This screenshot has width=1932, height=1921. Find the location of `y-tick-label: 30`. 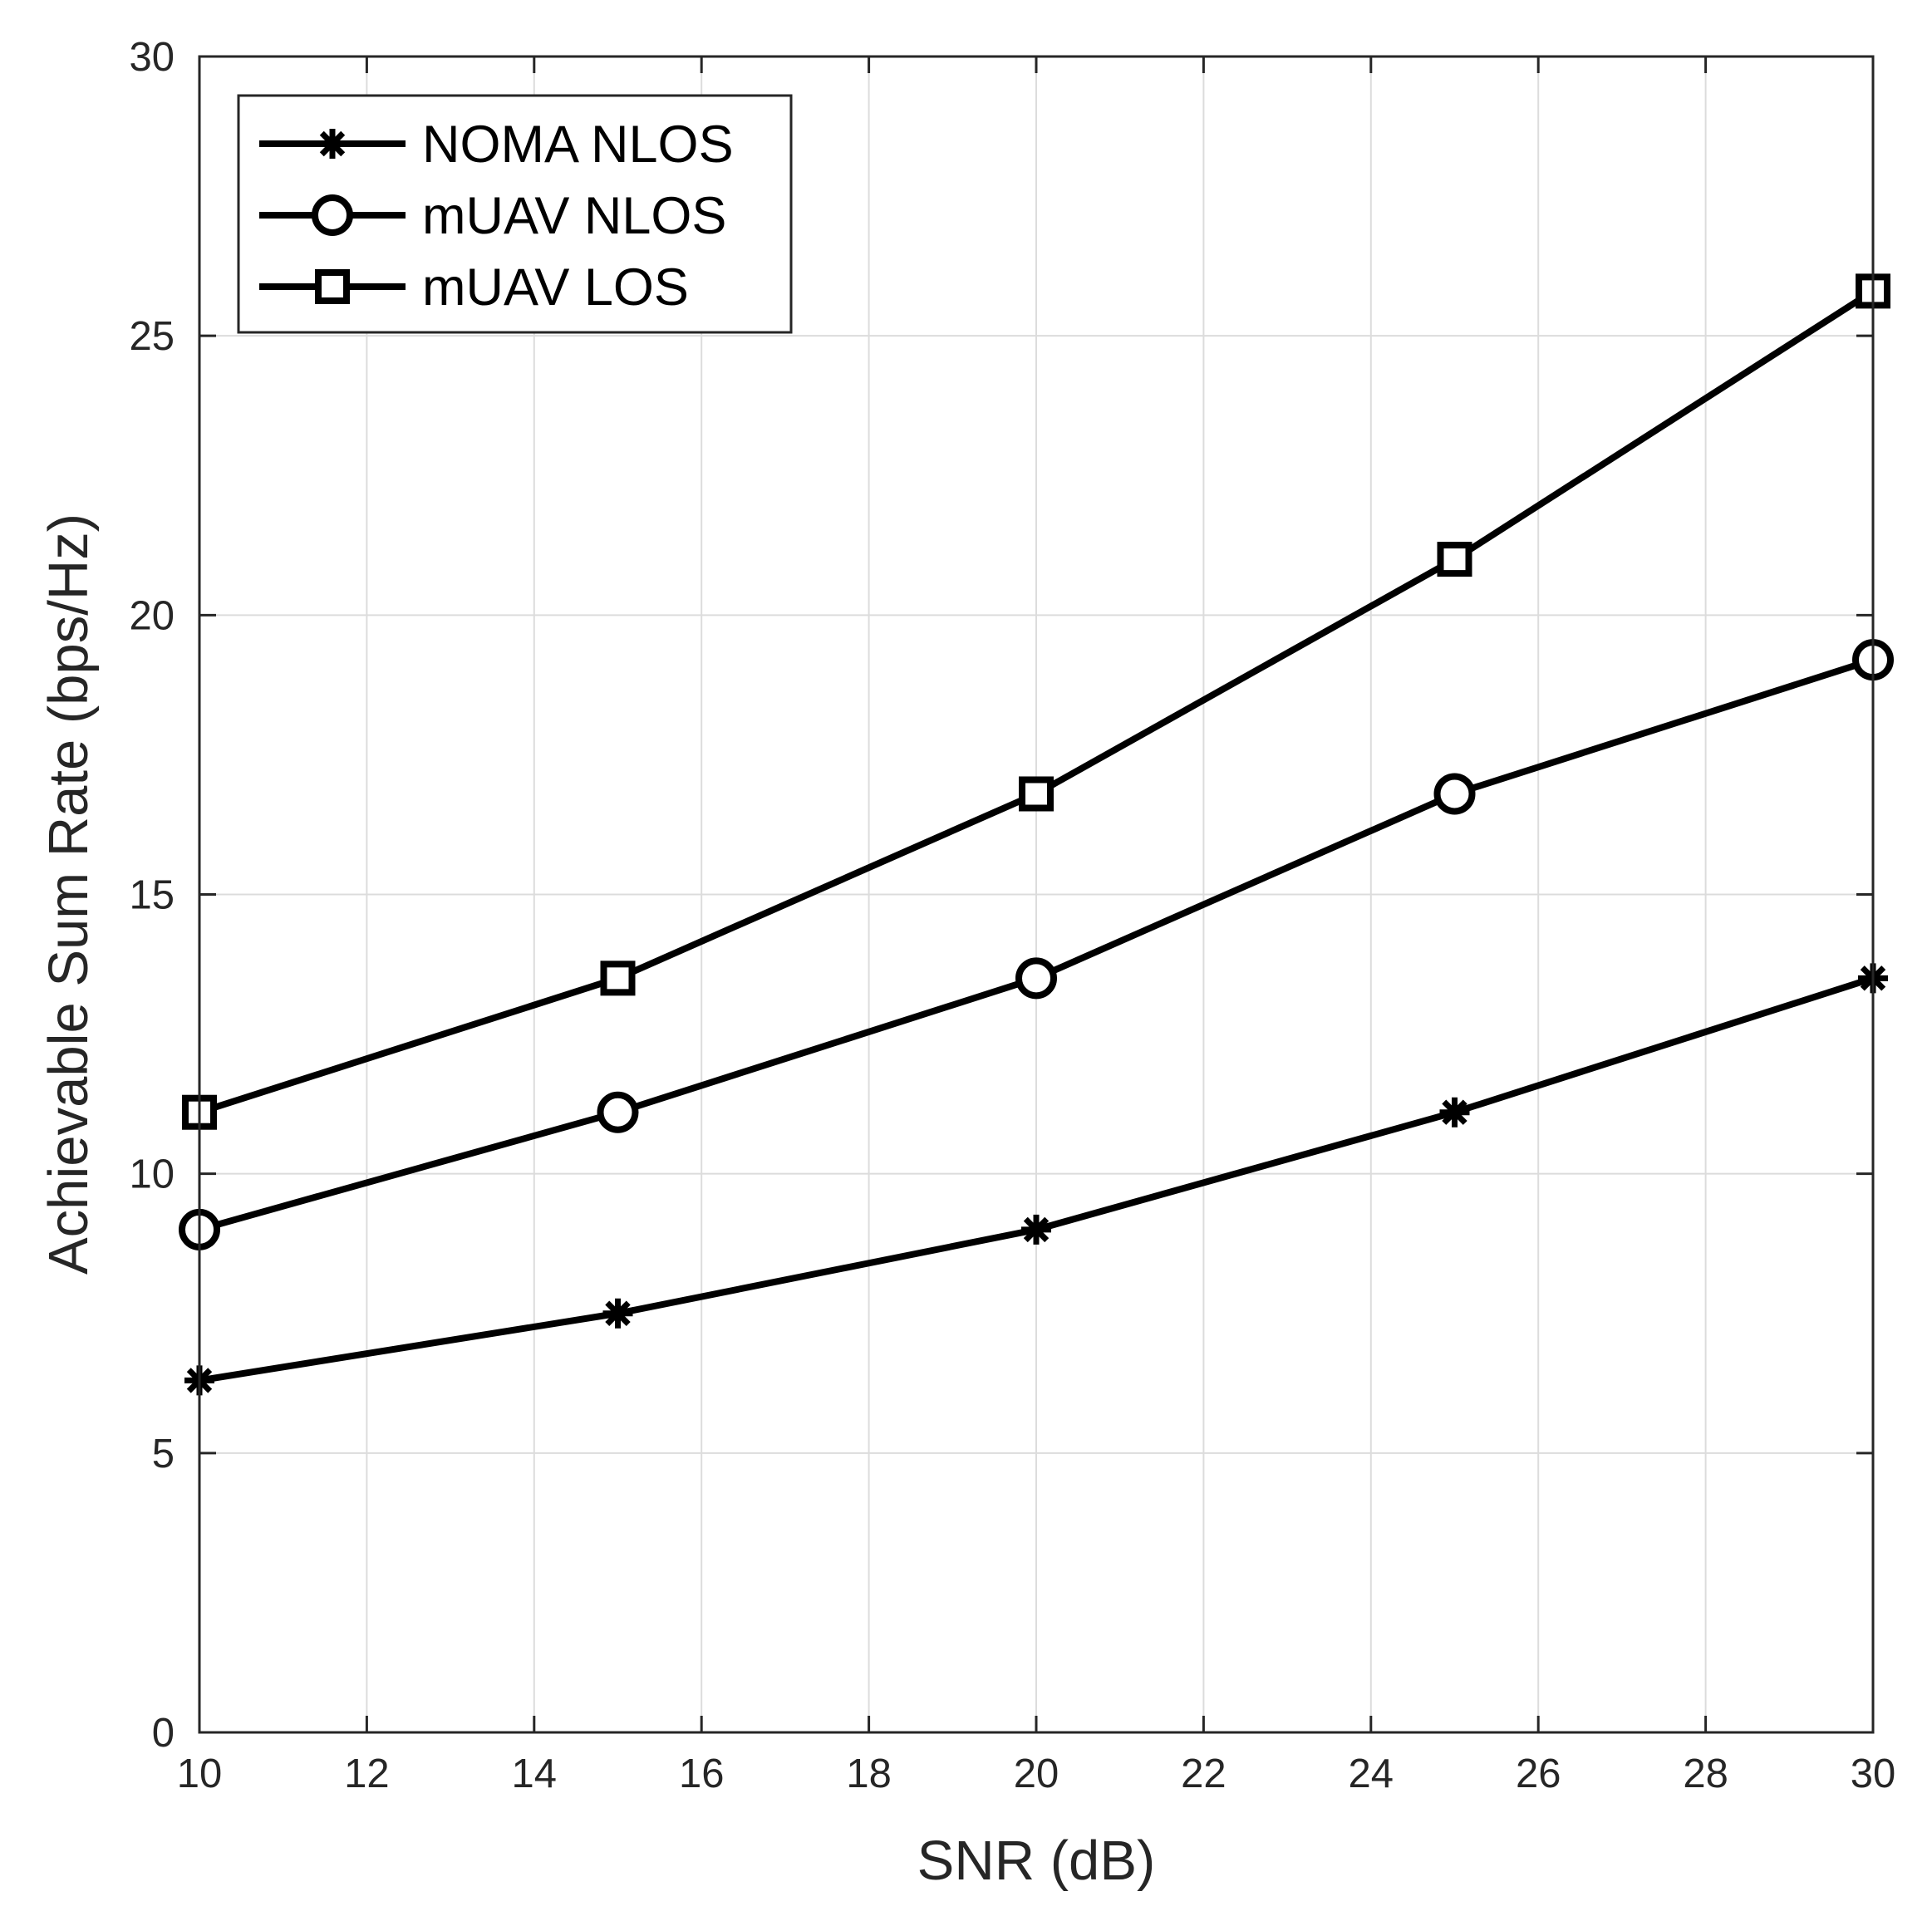

y-tick-label: 30 is located at coordinates (152, 58).